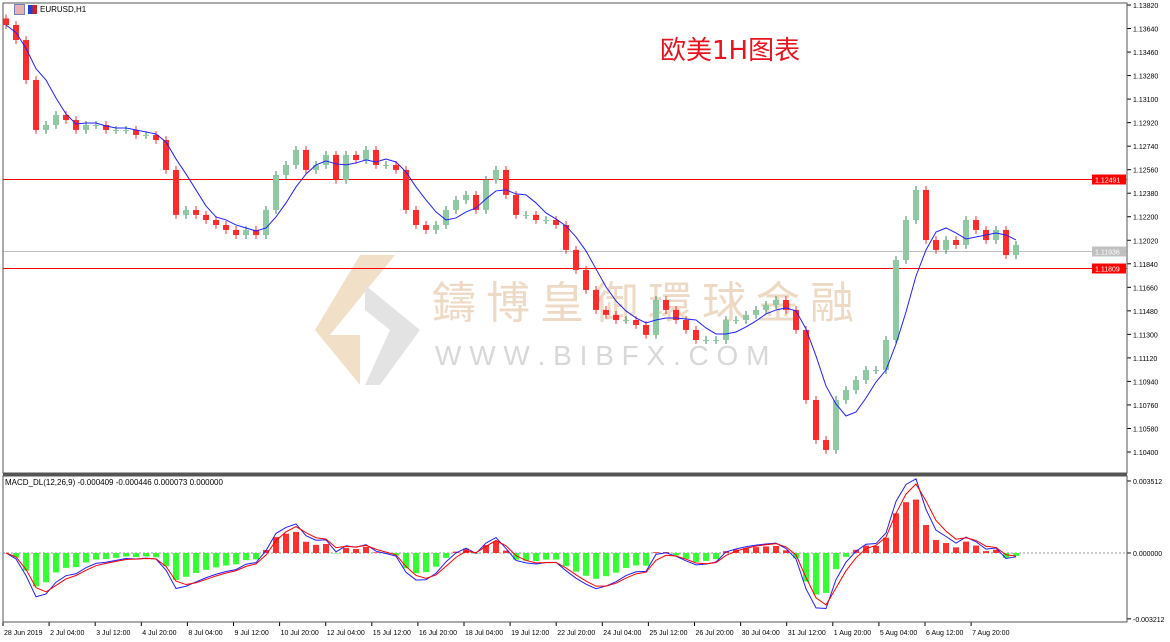 Image resolution: width=1170 pixels, height=642 pixels. Describe the element at coordinates (32, 9) in the screenshot. I see `chart-type-icon` at that location.